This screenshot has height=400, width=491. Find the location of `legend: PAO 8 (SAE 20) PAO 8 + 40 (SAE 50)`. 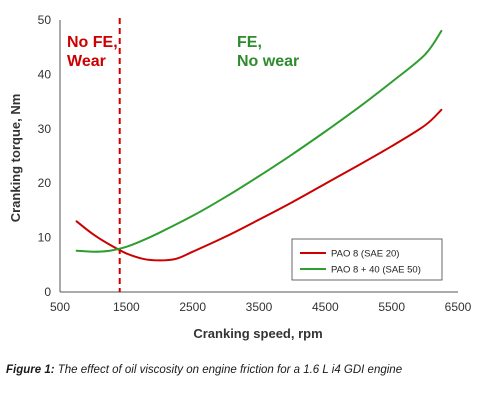

legend: PAO 8 (SAE 20) PAO 8 + 40 (SAE 50) is located at coordinates (367, 259).